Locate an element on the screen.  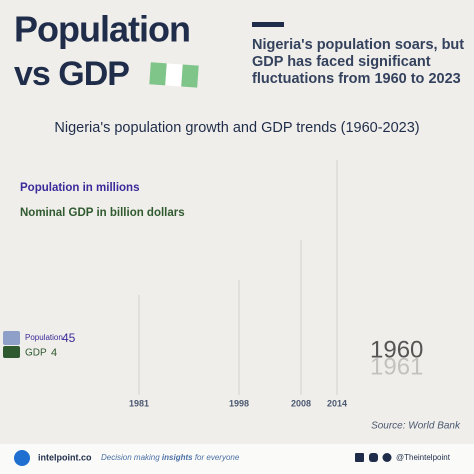
tagline-part: Decision making is located at coordinates (131, 457).